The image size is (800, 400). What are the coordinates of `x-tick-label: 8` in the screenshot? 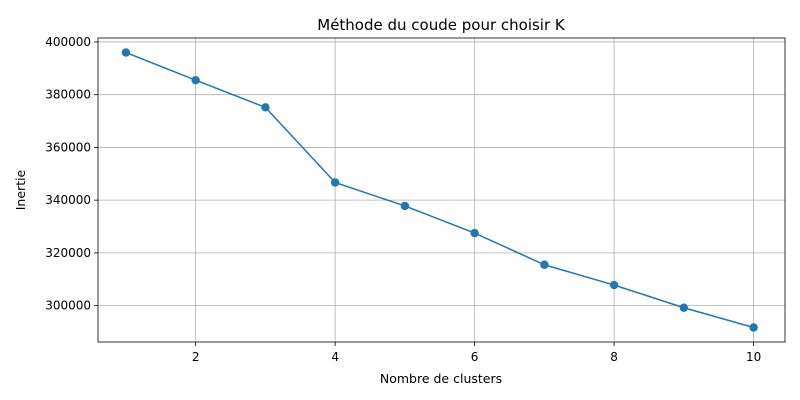 It's located at (614, 357).